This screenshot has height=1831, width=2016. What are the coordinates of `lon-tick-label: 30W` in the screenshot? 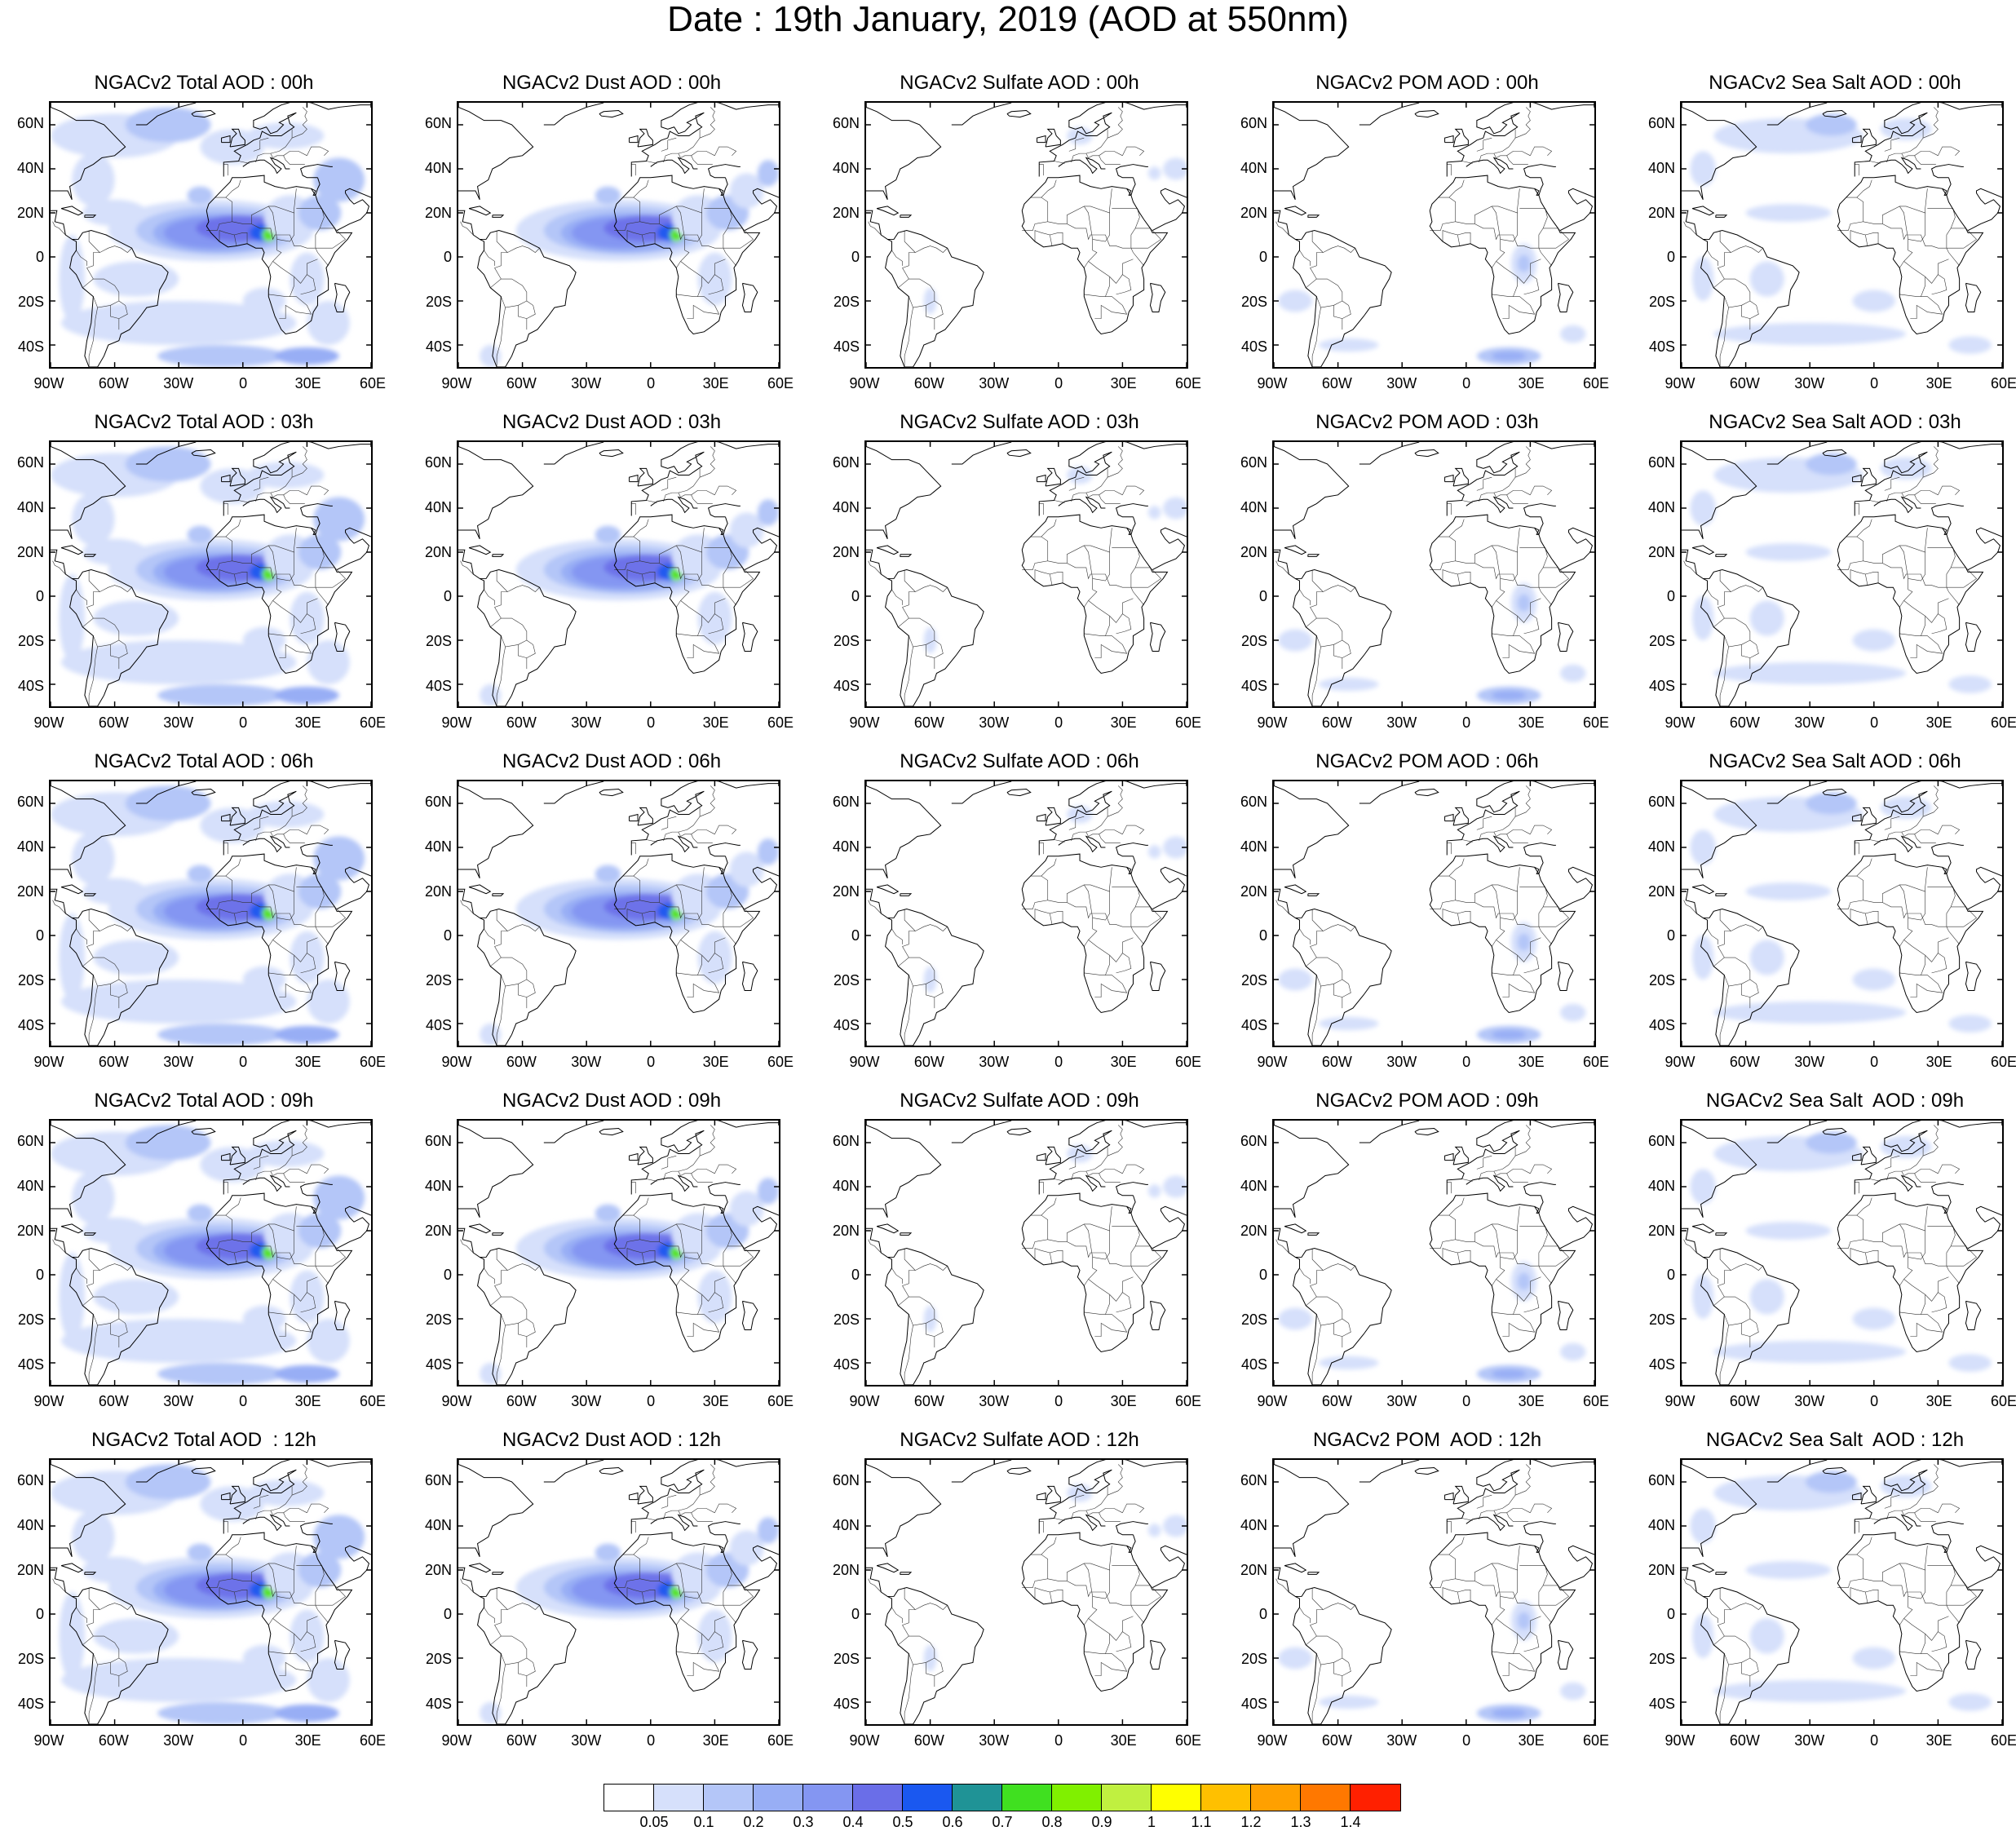 It's located at (1810, 722).